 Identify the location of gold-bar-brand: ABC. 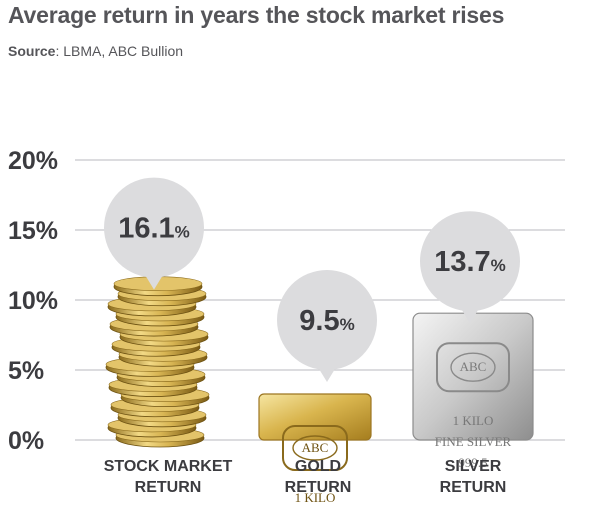
(315, 447).